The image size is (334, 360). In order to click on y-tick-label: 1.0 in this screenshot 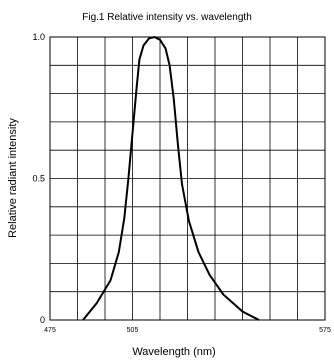, I will do `click(38, 37)`.